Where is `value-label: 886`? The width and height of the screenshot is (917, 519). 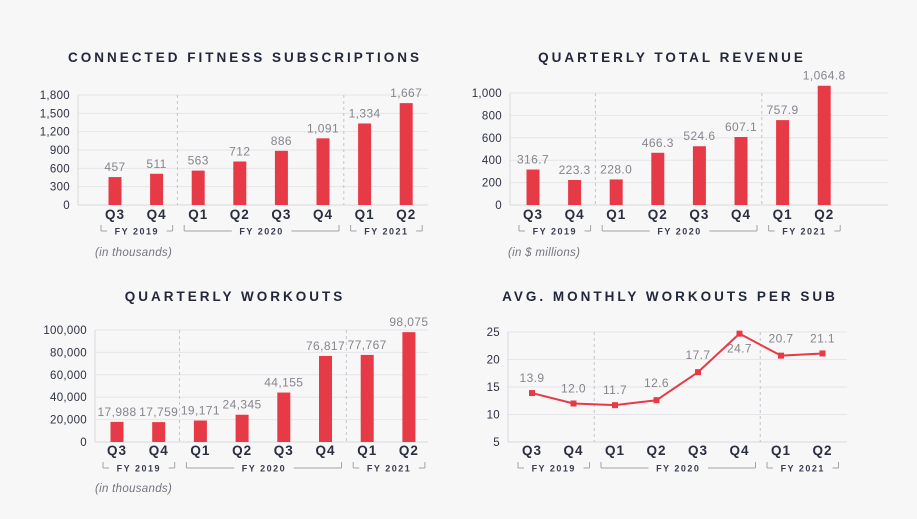 value-label: 886 is located at coordinates (281, 141).